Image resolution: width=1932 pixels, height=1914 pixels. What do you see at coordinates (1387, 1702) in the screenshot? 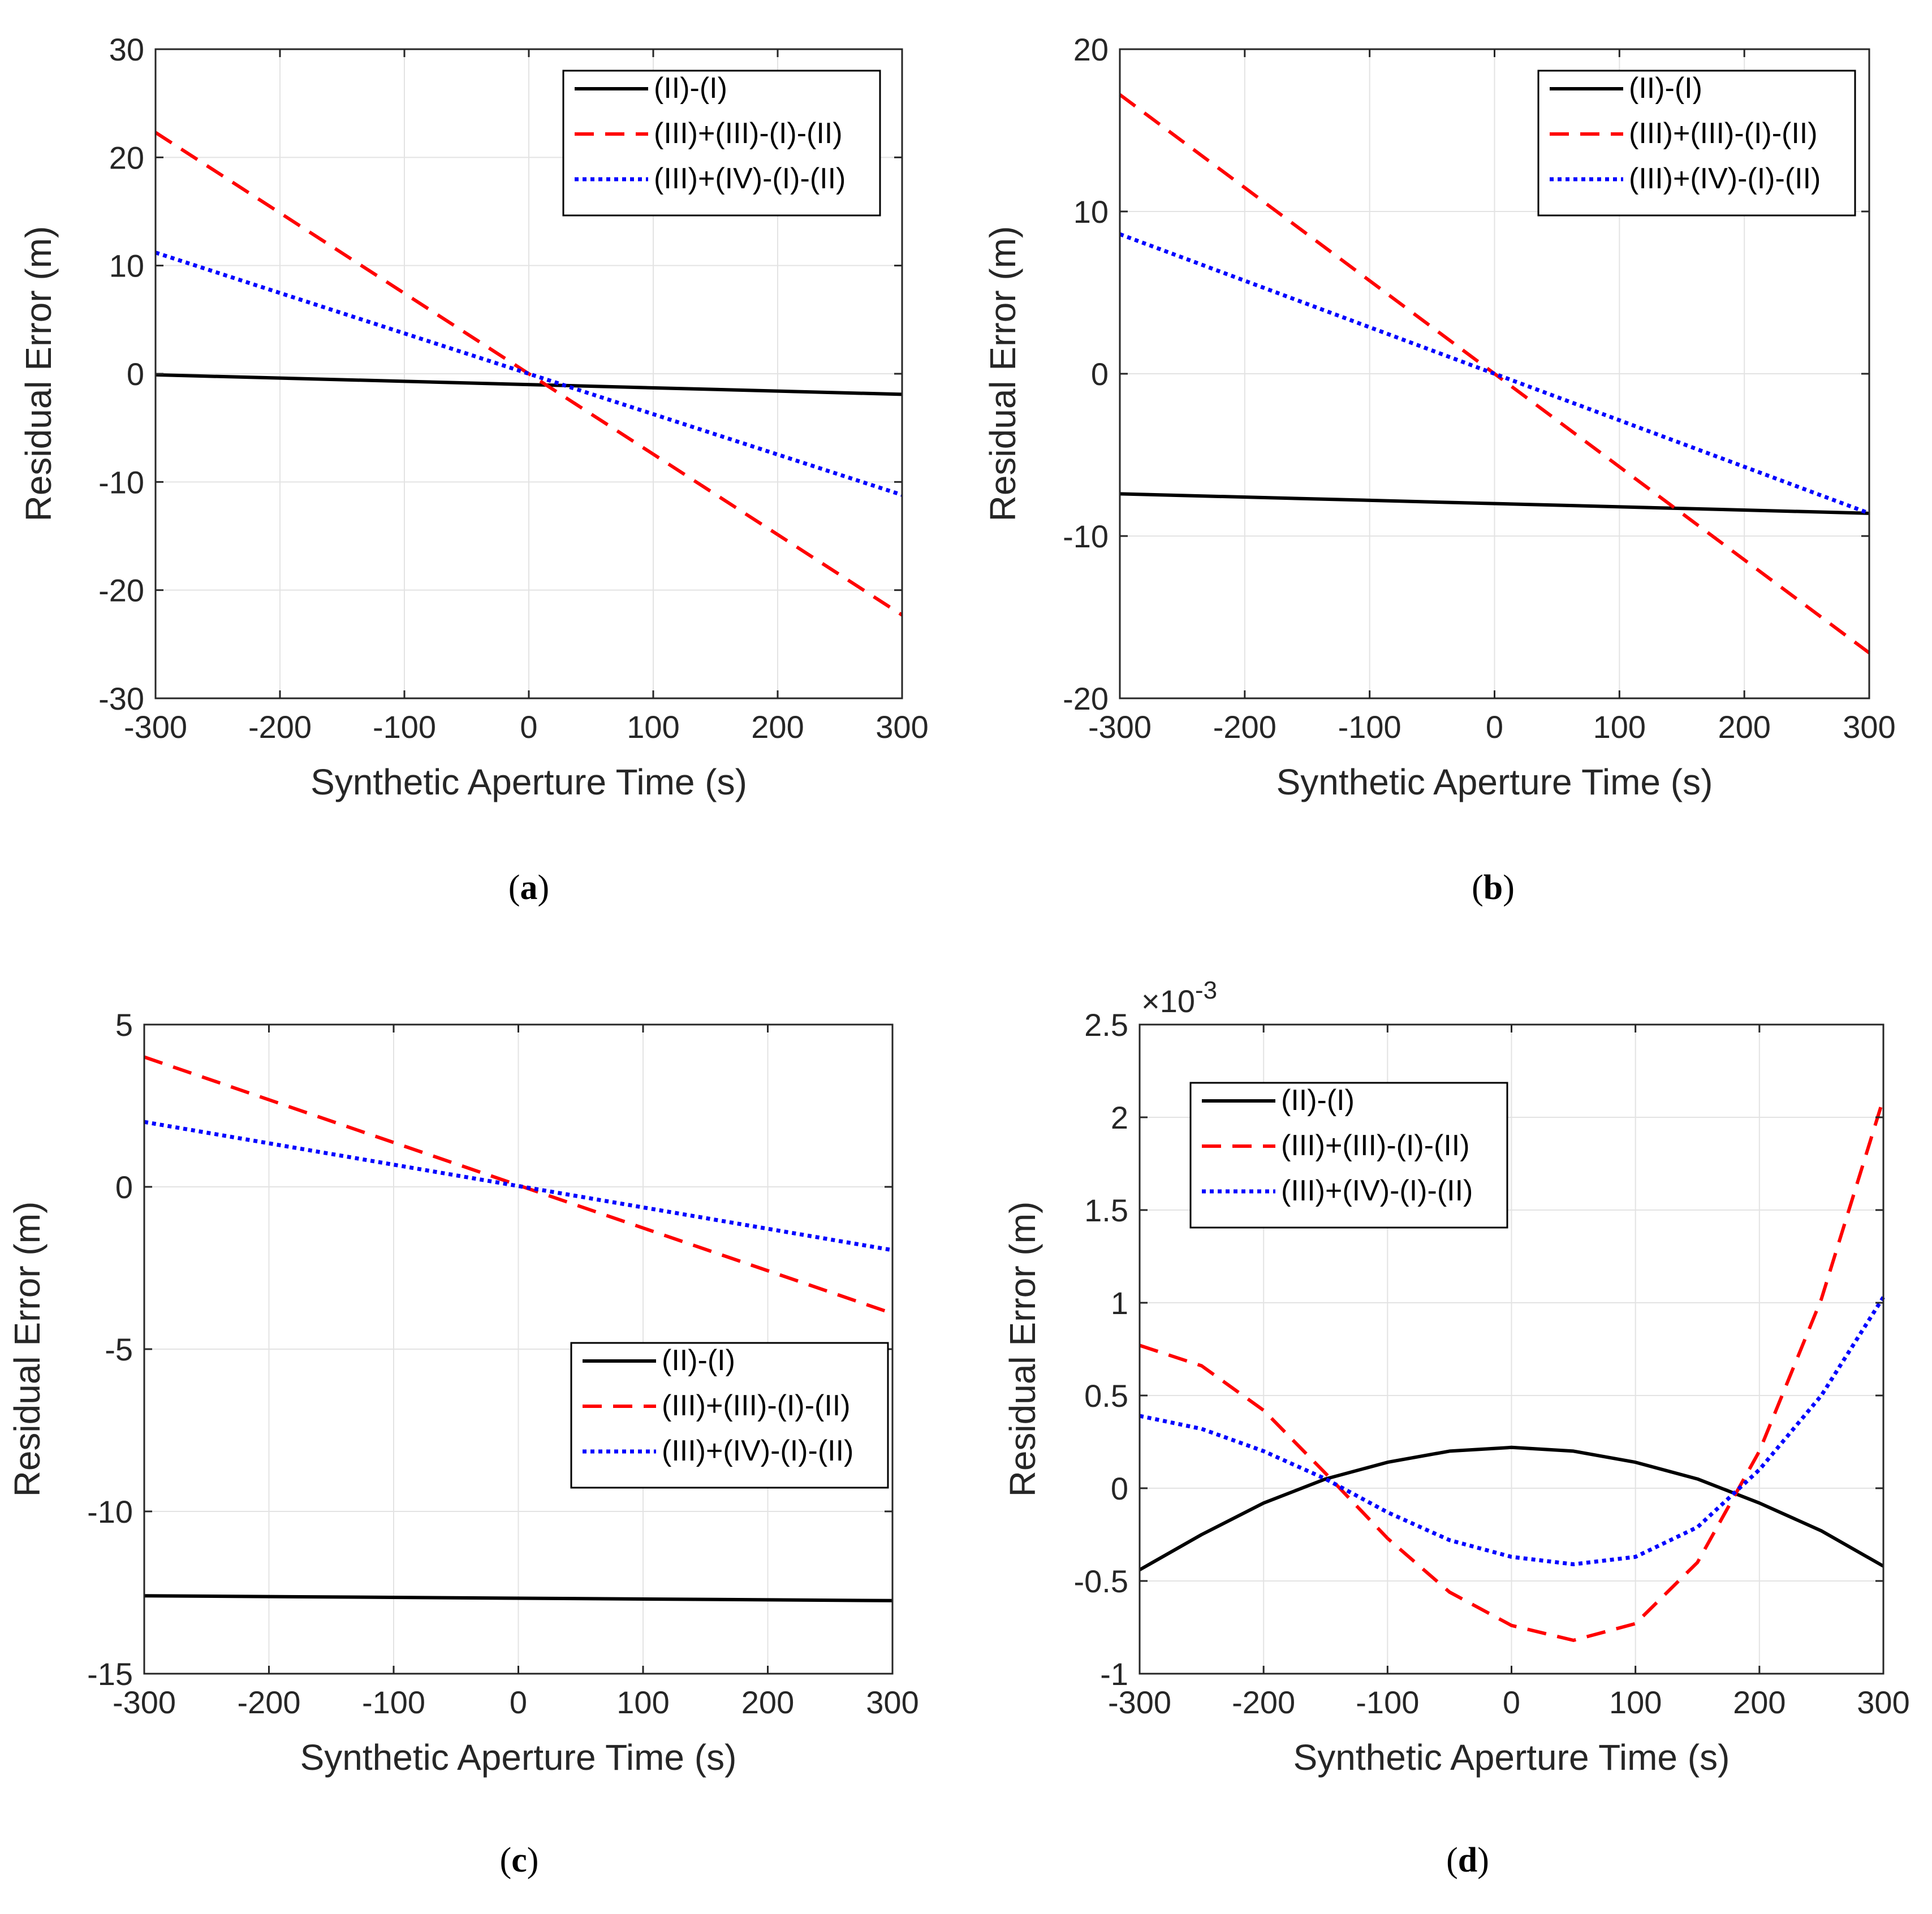
I see `x-tick-label-d-2: -100` at bounding box center [1387, 1702].